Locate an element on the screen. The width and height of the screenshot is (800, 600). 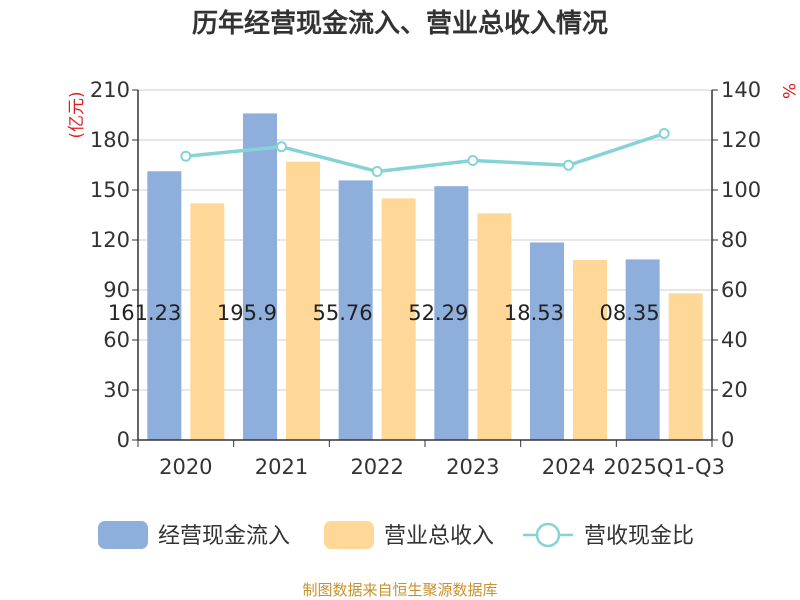
data-label-cash-inflow: 52.29 is located at coordinates (438, 313).